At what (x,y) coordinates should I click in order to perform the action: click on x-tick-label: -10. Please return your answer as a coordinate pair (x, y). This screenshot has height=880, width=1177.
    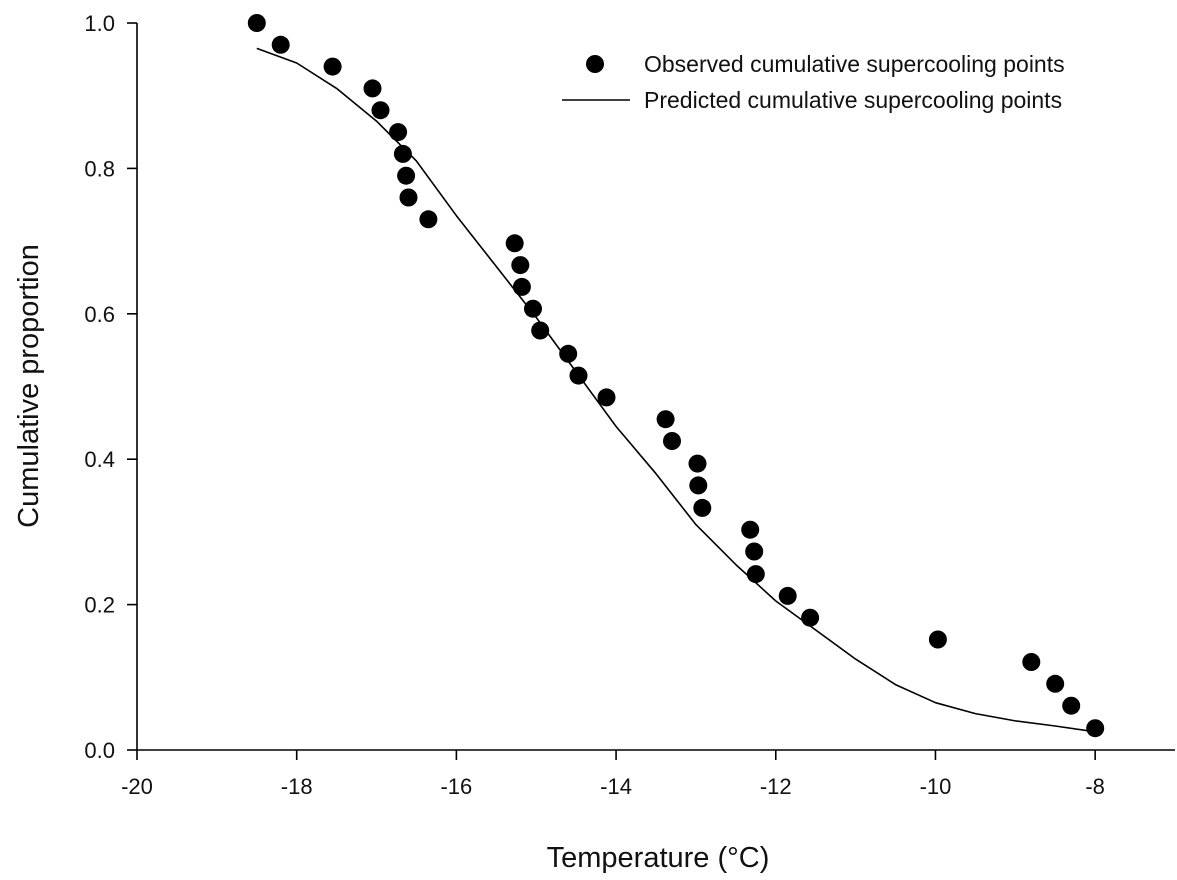
    Looking at the image, I should click on (936, 786).